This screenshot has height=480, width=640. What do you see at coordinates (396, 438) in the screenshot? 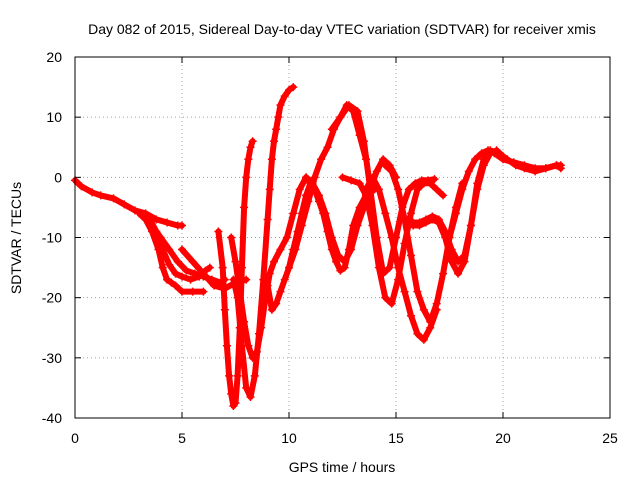
I see `x-tick-label: 15` at bounding box center [396, 438].